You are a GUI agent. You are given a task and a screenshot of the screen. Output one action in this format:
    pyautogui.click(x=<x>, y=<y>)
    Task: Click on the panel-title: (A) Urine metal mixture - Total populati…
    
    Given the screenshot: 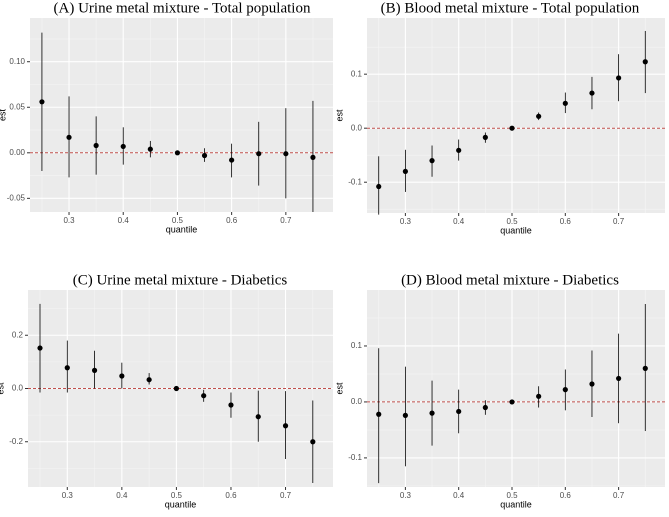 What is the action you would take?
    pyautogui.click(x=182, y=8)
    